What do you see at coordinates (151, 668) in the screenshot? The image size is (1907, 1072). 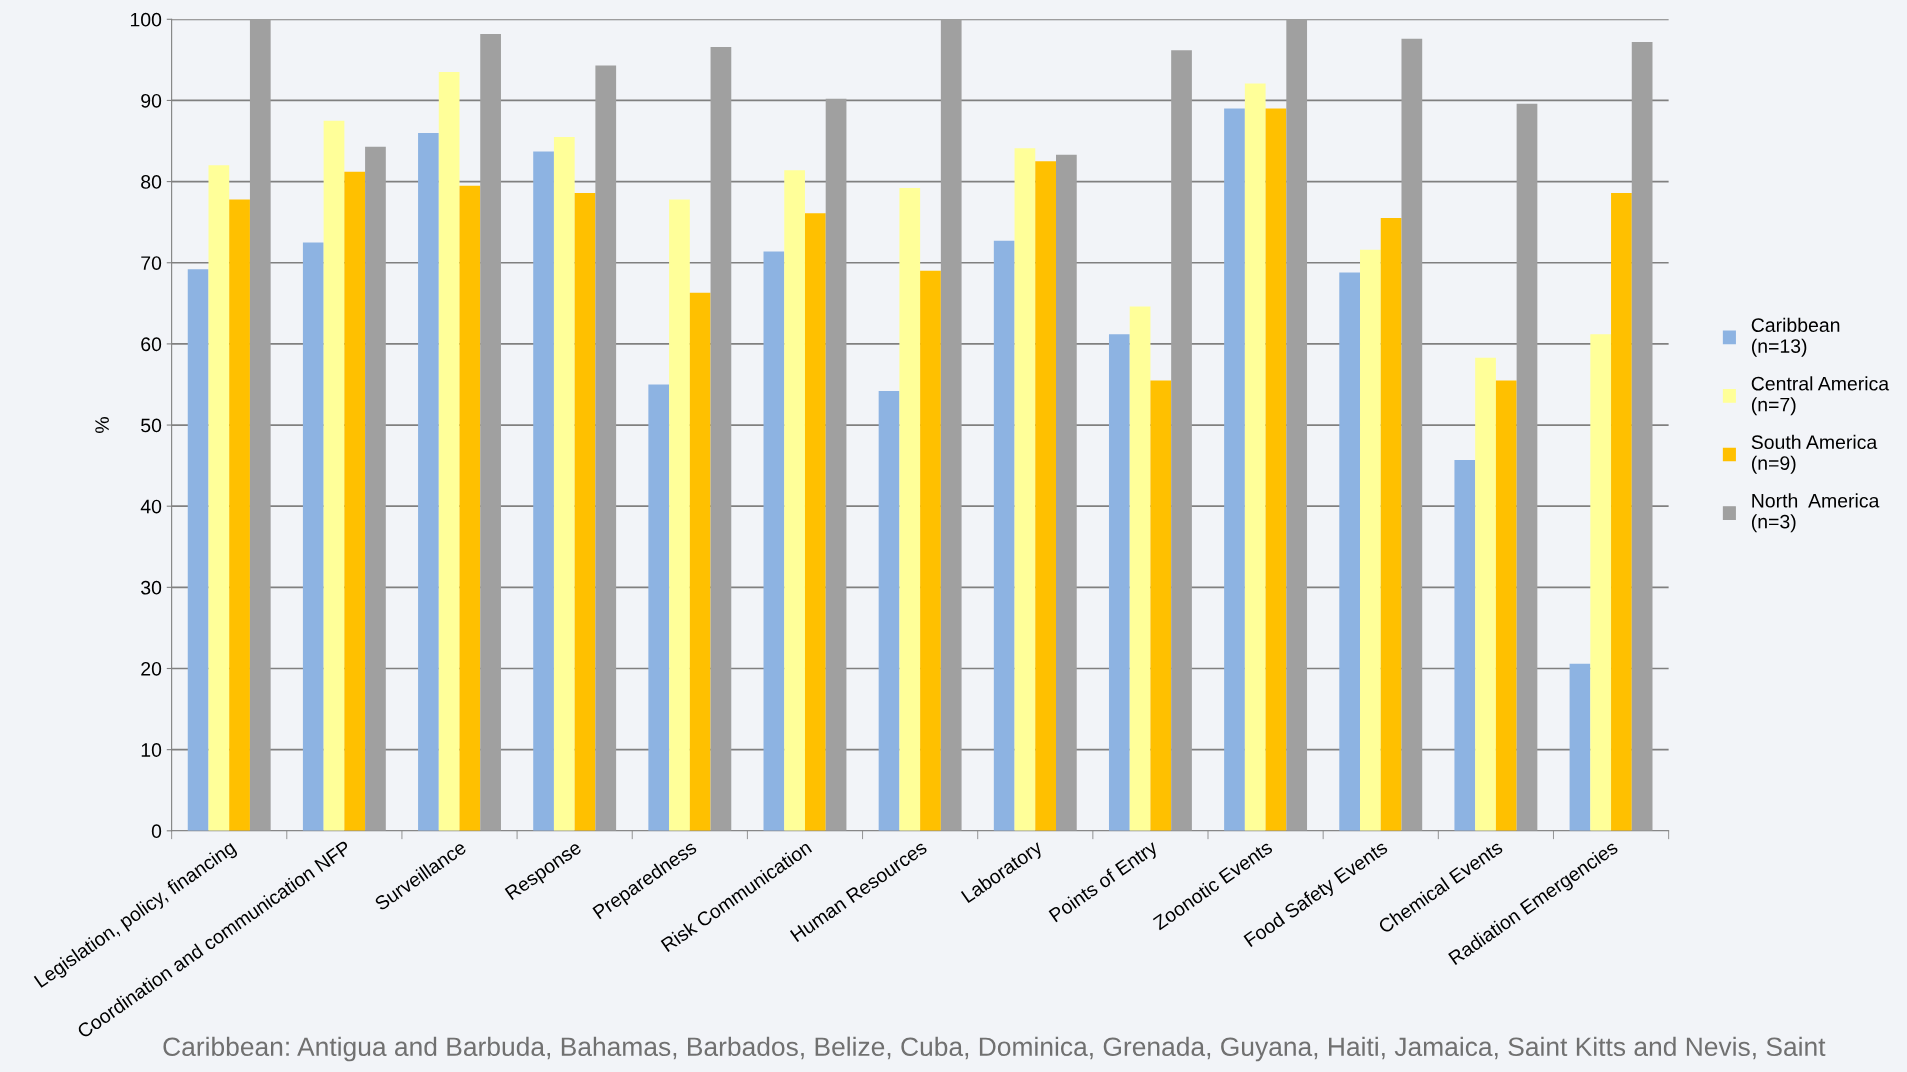 I see `y-tick-label: 20` at bounding box center [151, 668].